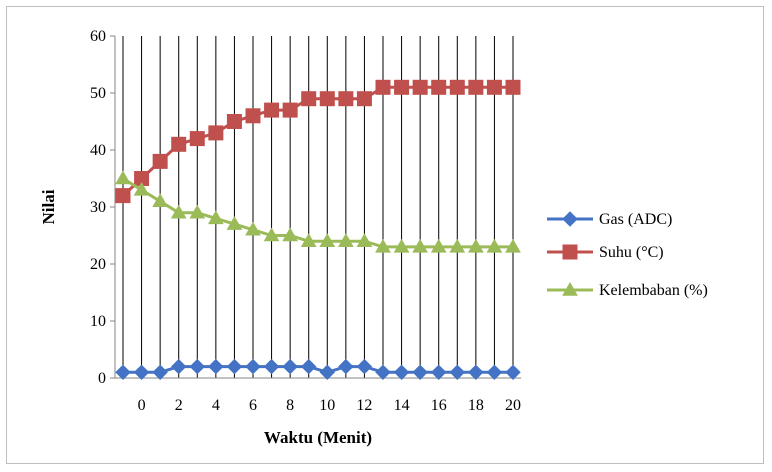 This screenshot has width=772, height=472. What do you see at coordinates (635, 219) in the screenshot?
I see `legend-label-0: Gas (ADC)` at bounding box center [635, 219].